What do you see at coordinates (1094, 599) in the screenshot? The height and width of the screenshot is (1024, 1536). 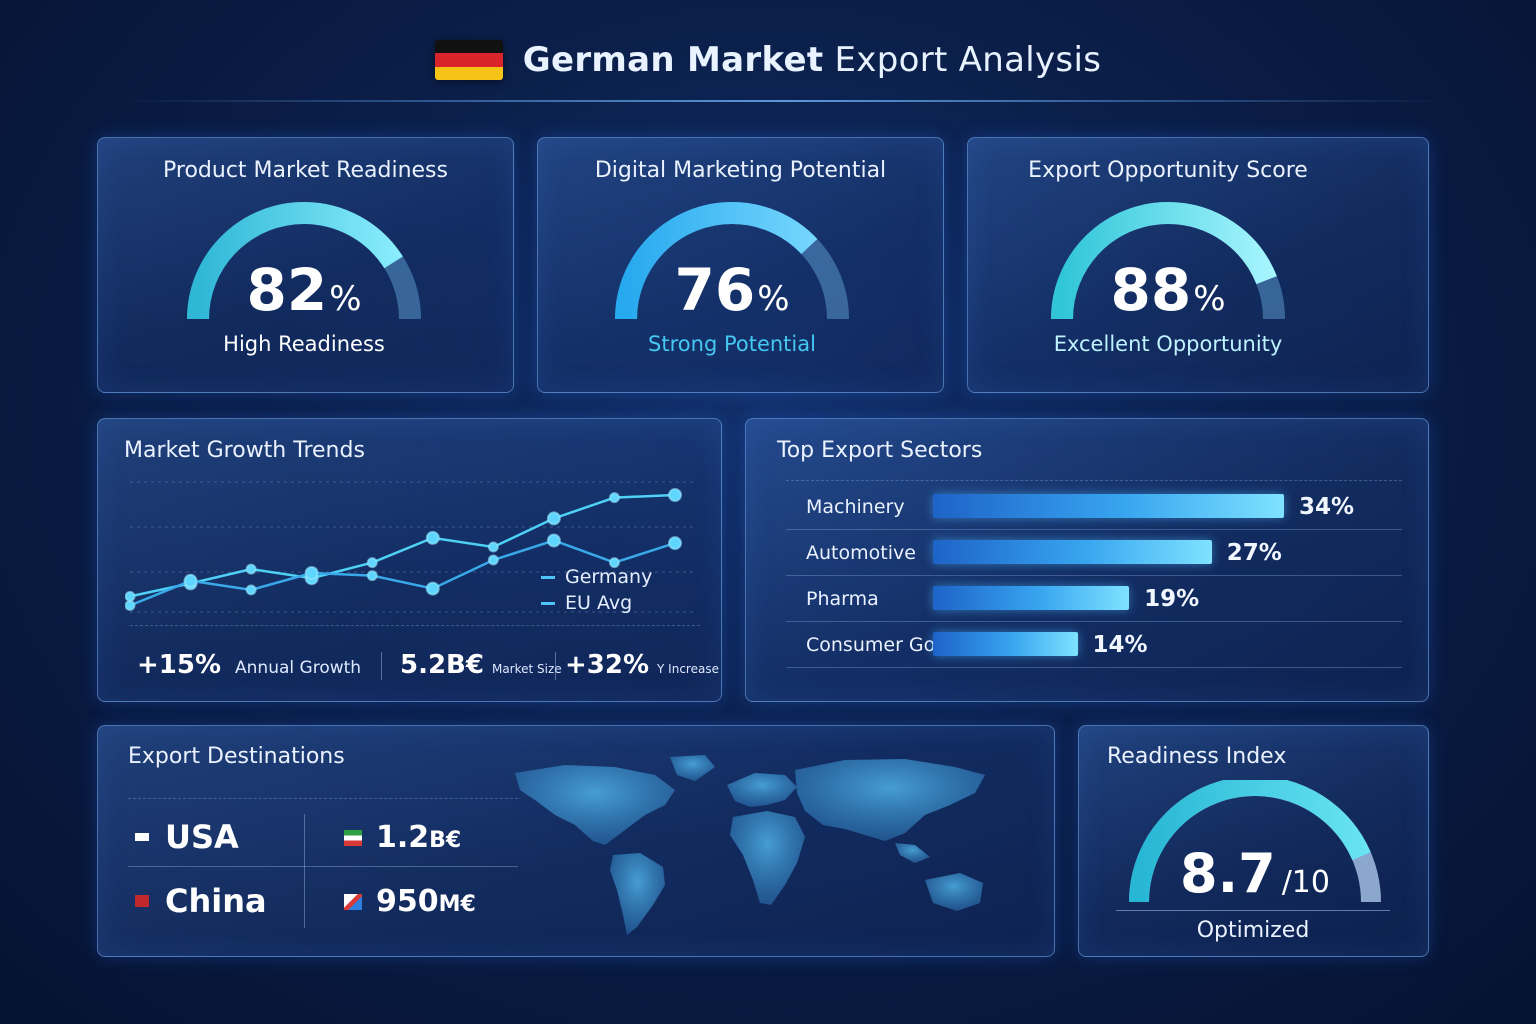 I see `sector-row-pharma: Pharma 19%` at bounding box center [1094, 599].